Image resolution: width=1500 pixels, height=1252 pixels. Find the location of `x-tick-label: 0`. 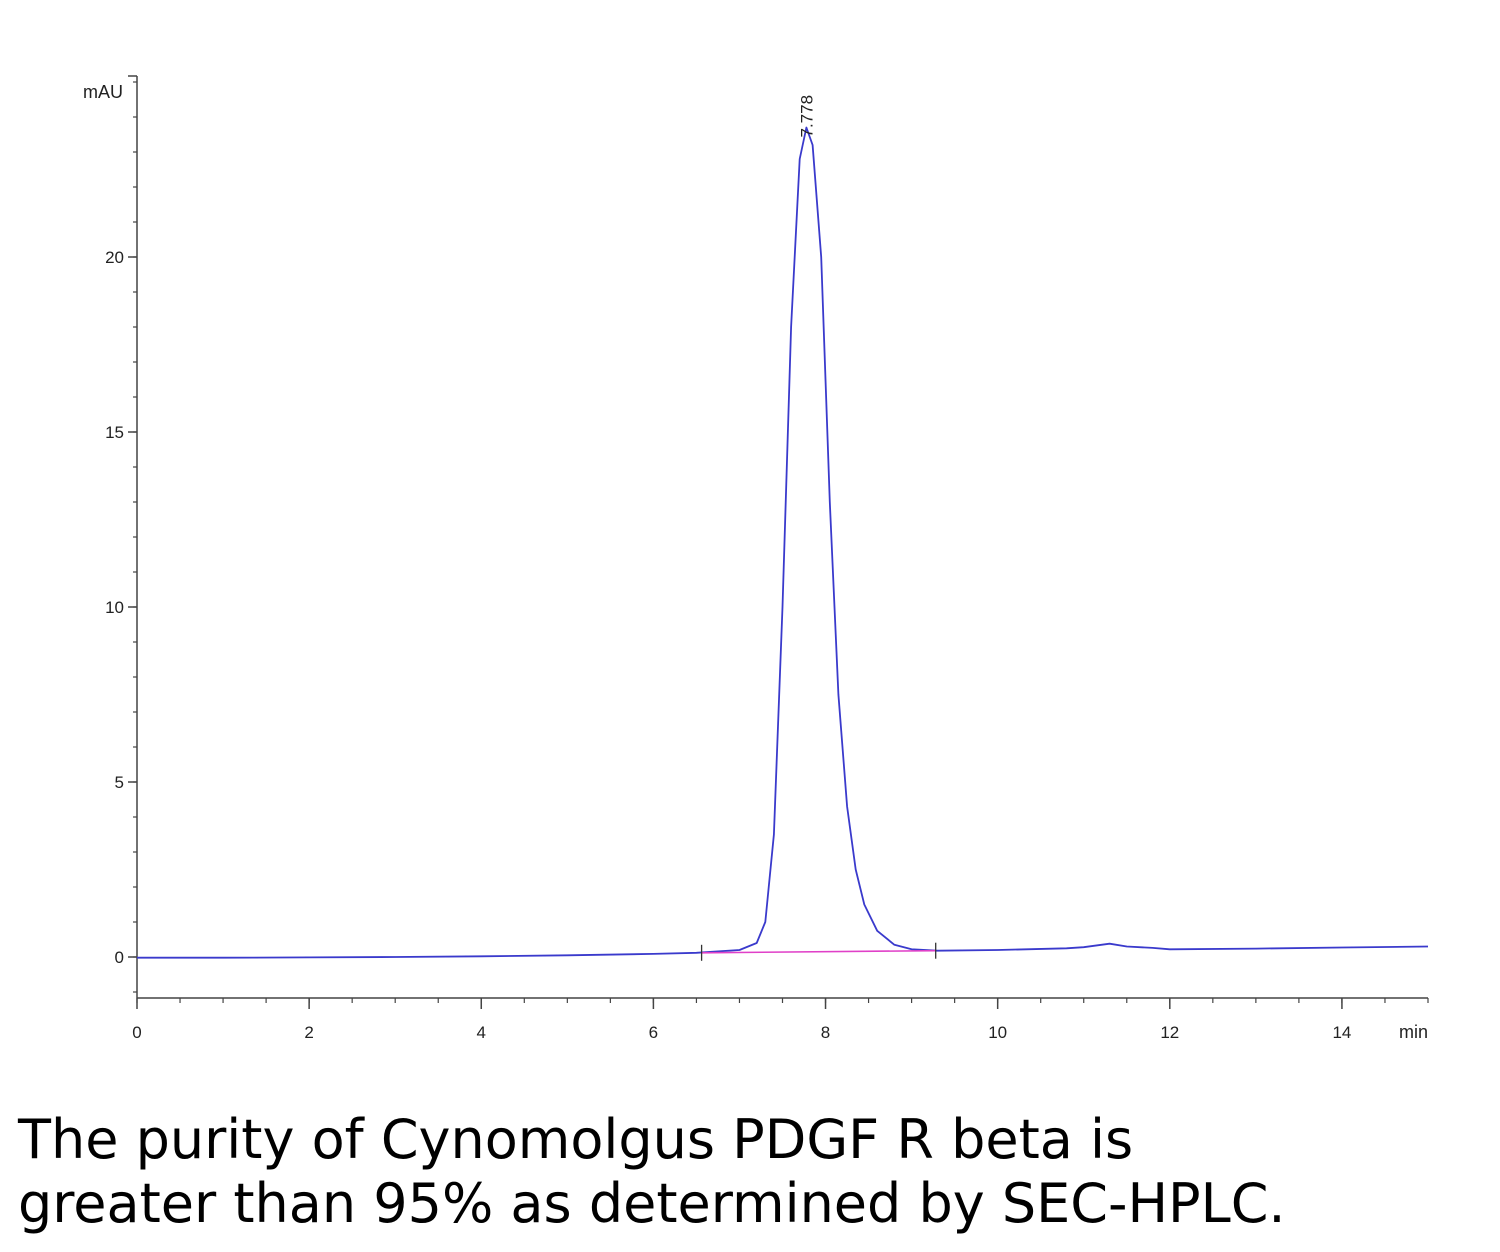

x-tick-label: 0 is located at coordinates (136, 1032).